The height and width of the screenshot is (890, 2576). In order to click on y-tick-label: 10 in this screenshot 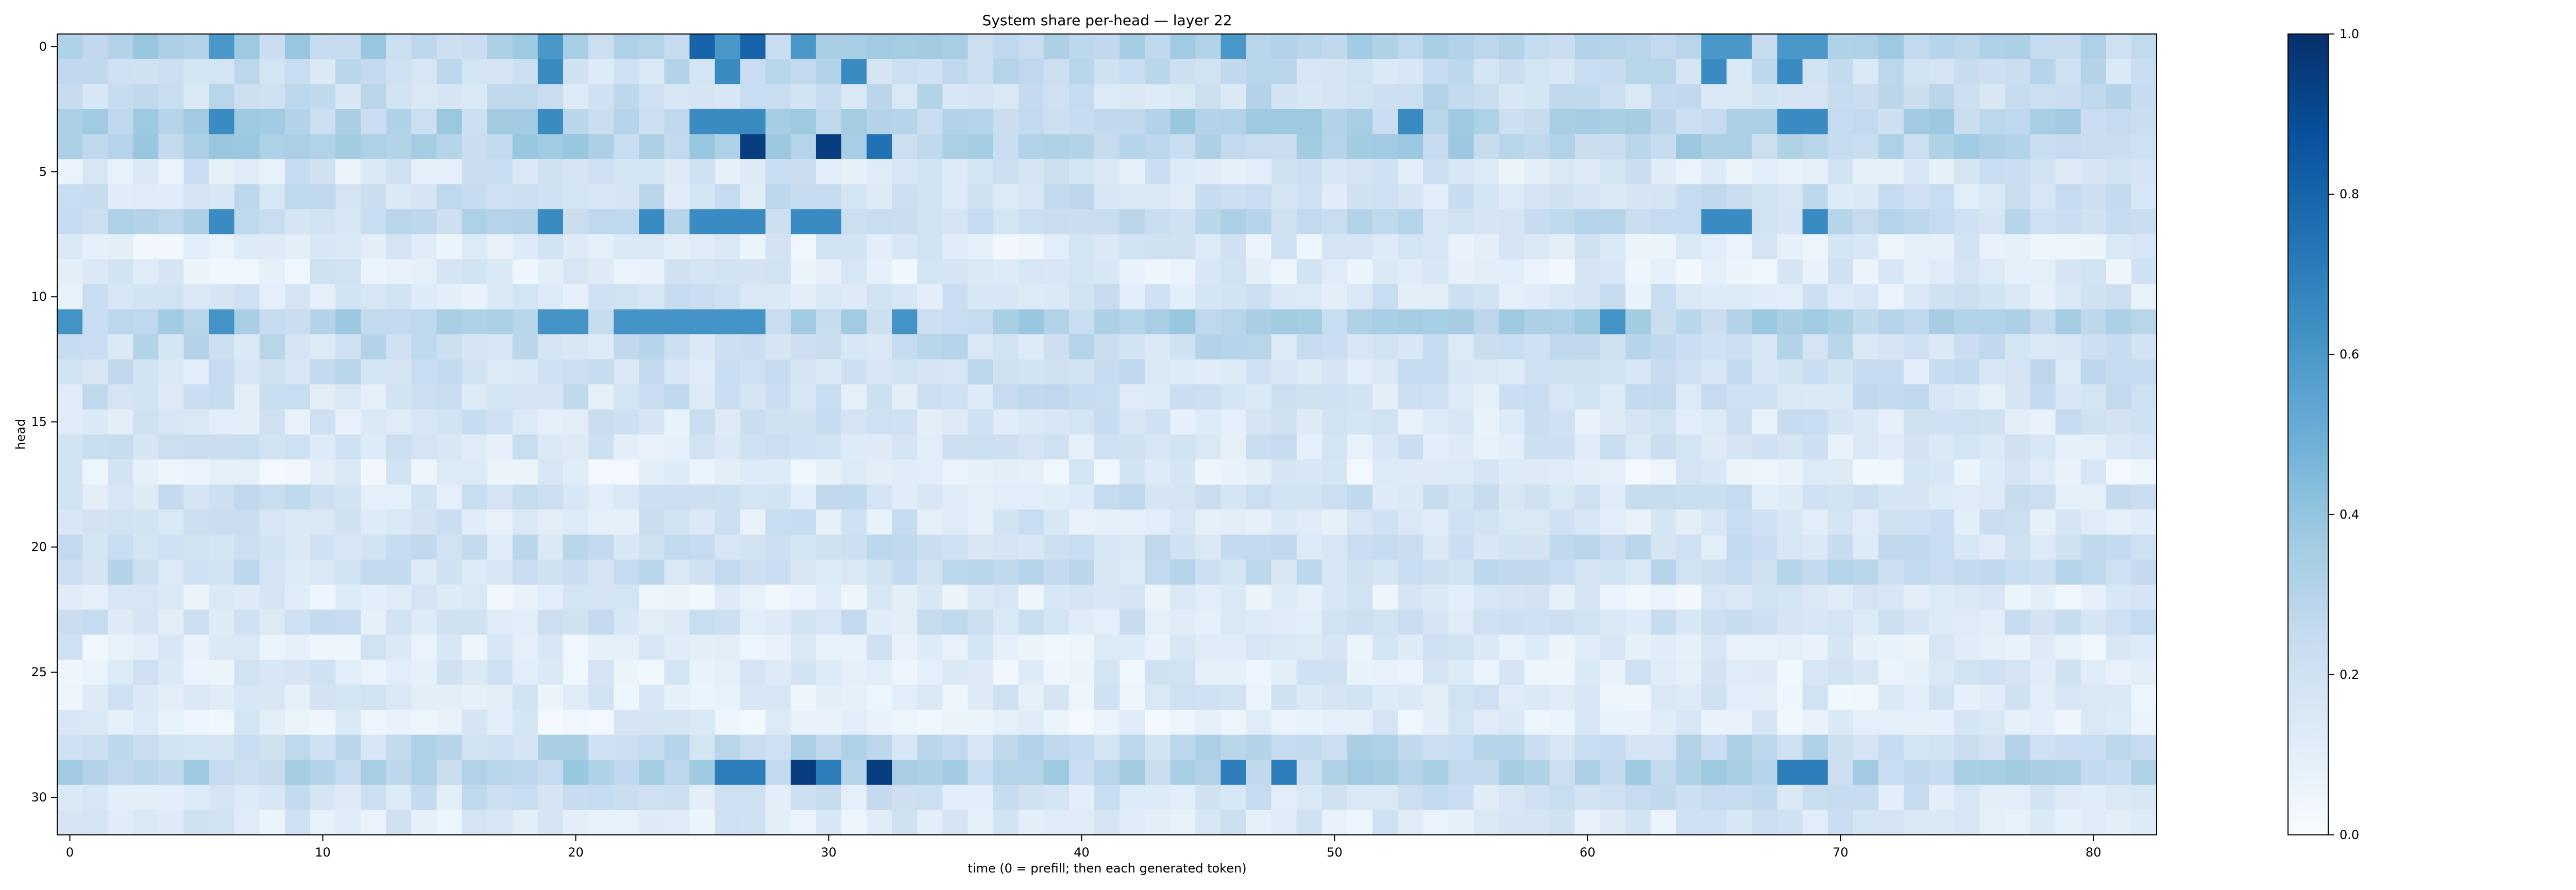, I will do `click(39, 296)`.